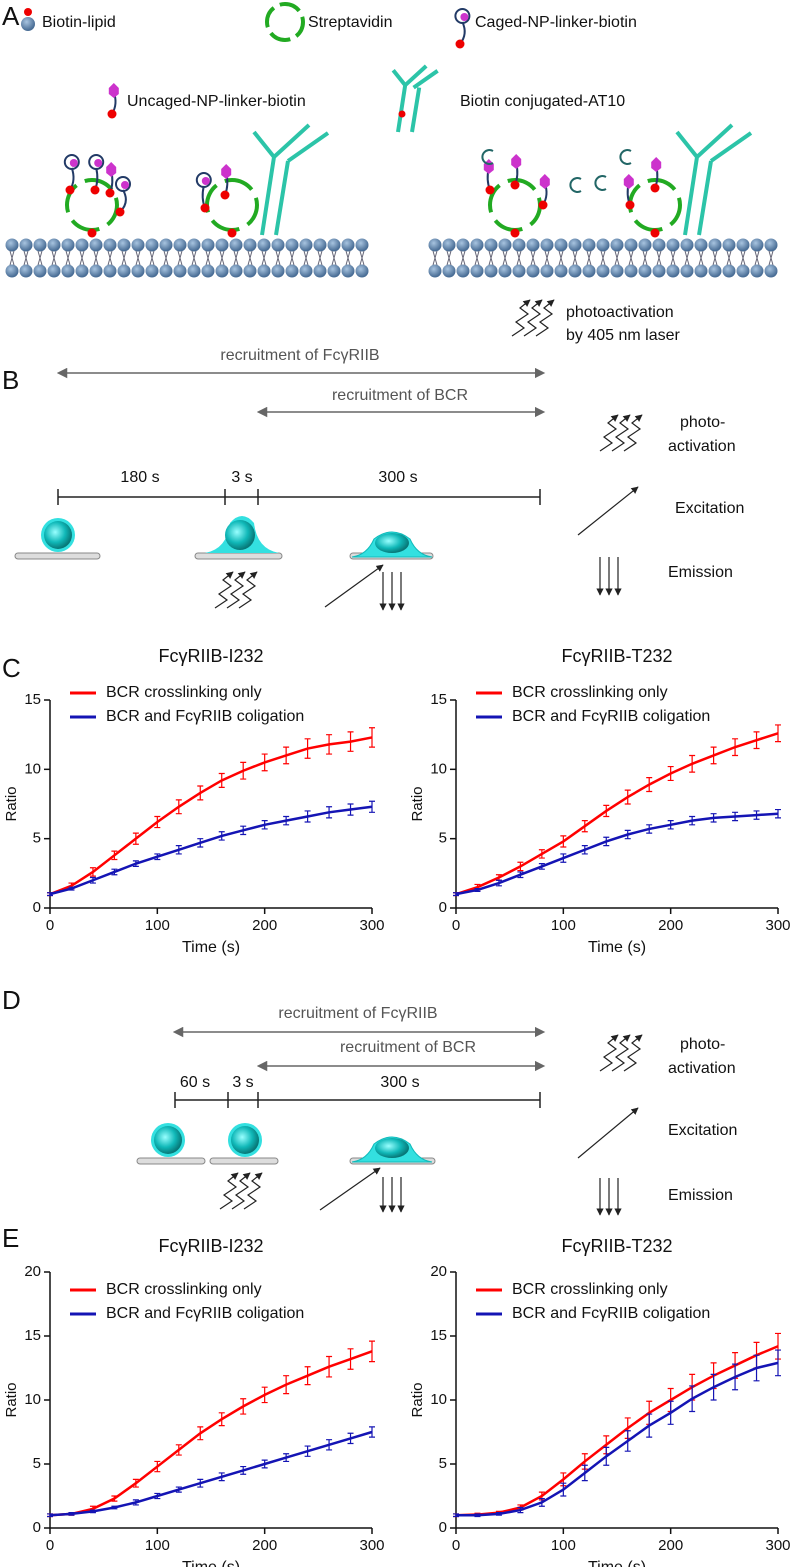 The width and height of the screenshot is (796, 1567). Describe the element at coordinates (415, 98) in the screenshot. I see `antibody` at that location.